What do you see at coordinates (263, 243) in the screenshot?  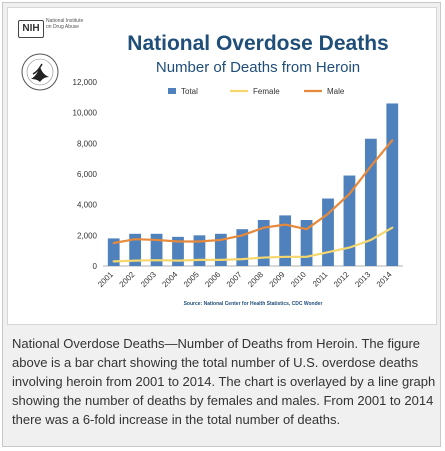 I see `bar-total-2008` at bounding box center [263, 243].